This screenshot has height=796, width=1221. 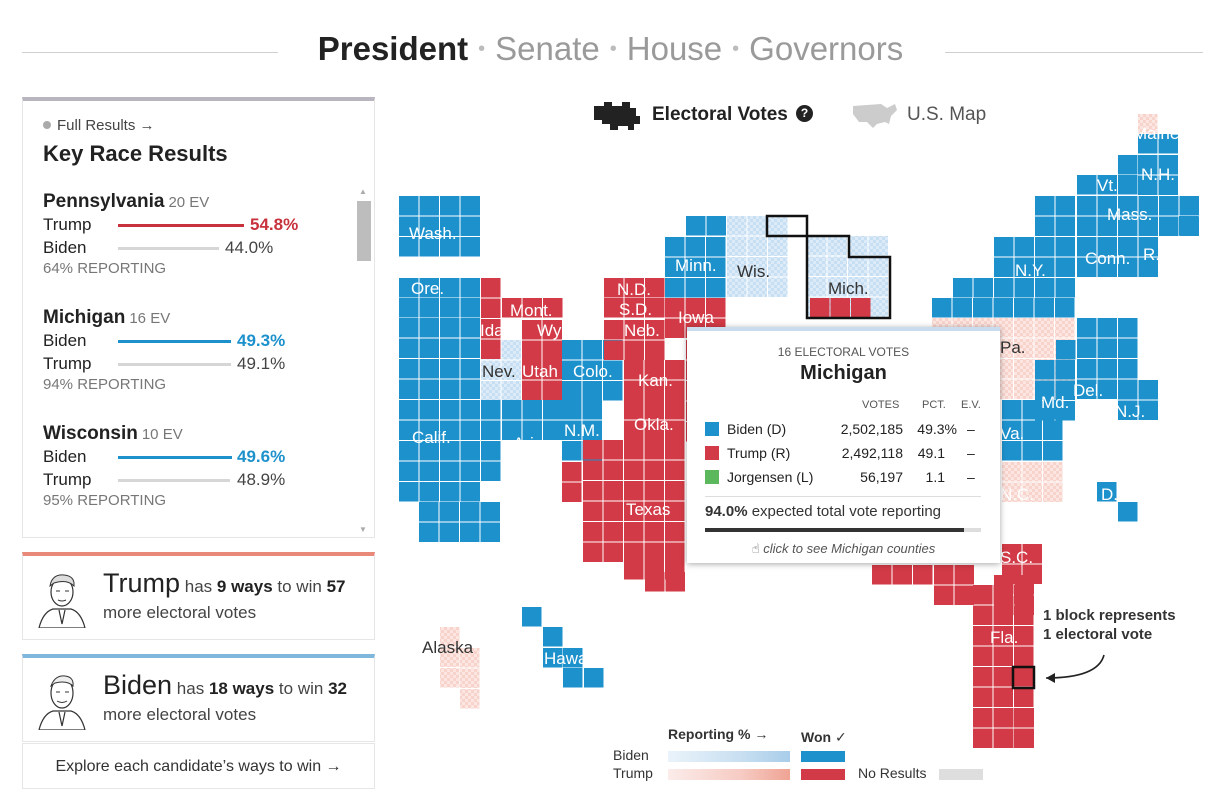 What do you see at coordinates (501, 330) in the screenshot?
I see `state-label-idaho: Idaho` at bounding box center [501, 330].